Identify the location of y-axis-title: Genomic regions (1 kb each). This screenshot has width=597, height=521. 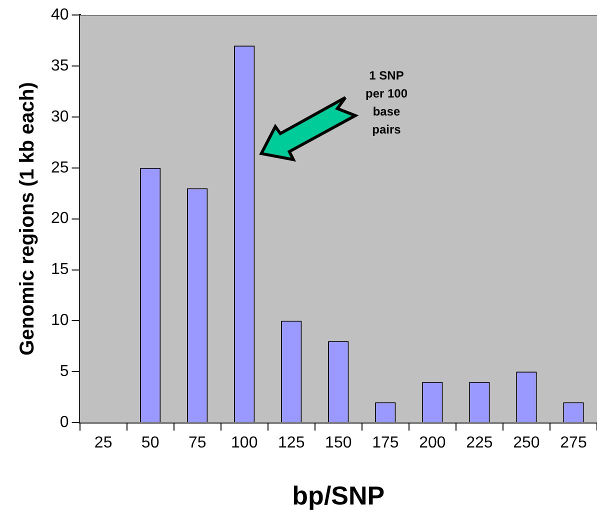
(27, 219).